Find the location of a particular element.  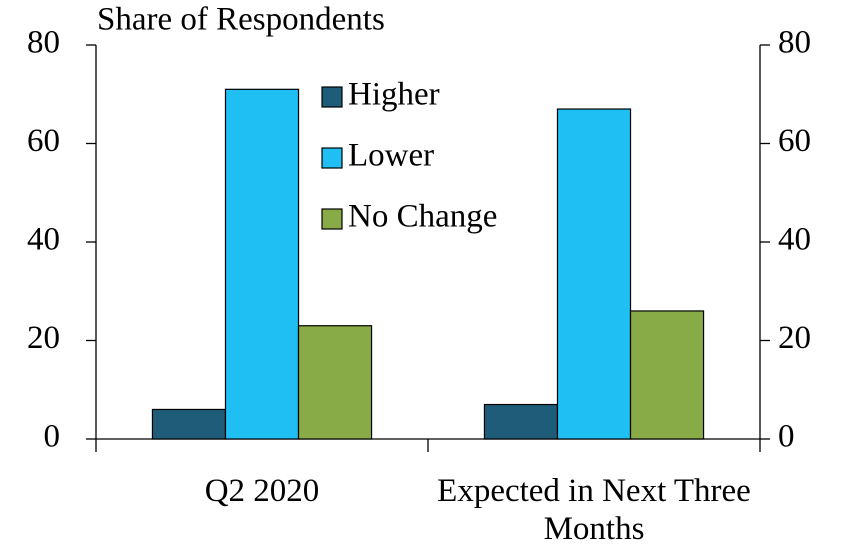

x-tick-label: Q2 2020 is located at coordinates (262, 491).